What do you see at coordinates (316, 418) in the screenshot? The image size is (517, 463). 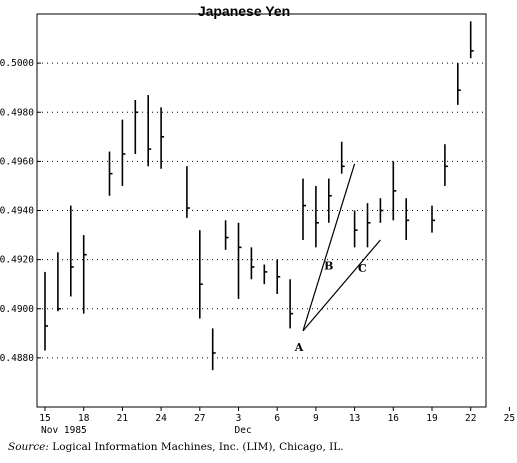 I see `x-tick-label: 9` at bounding box center [316, 418].